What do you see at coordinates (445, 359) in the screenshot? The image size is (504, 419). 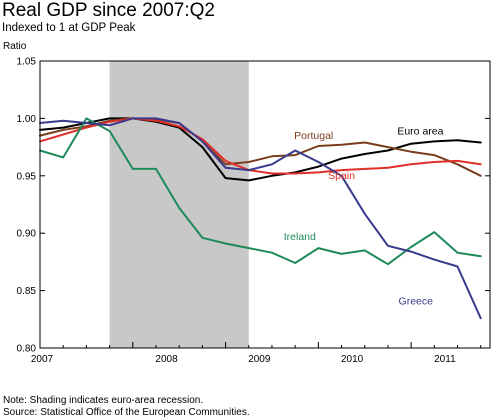 I see `x-tick-label: 2011` at bounding box center [445, 359].